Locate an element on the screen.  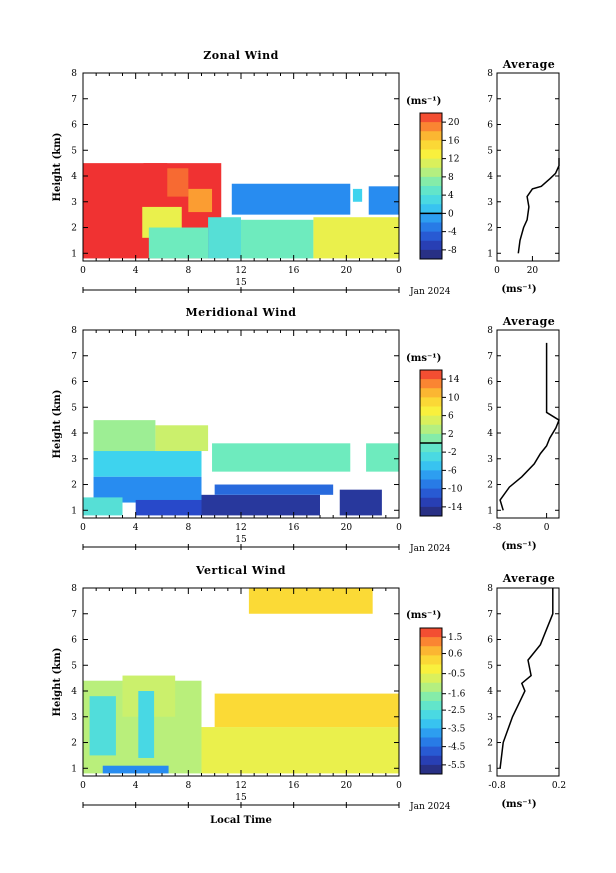
colorbar-tick-label-0: 20 is located at coordinates (454, 123).